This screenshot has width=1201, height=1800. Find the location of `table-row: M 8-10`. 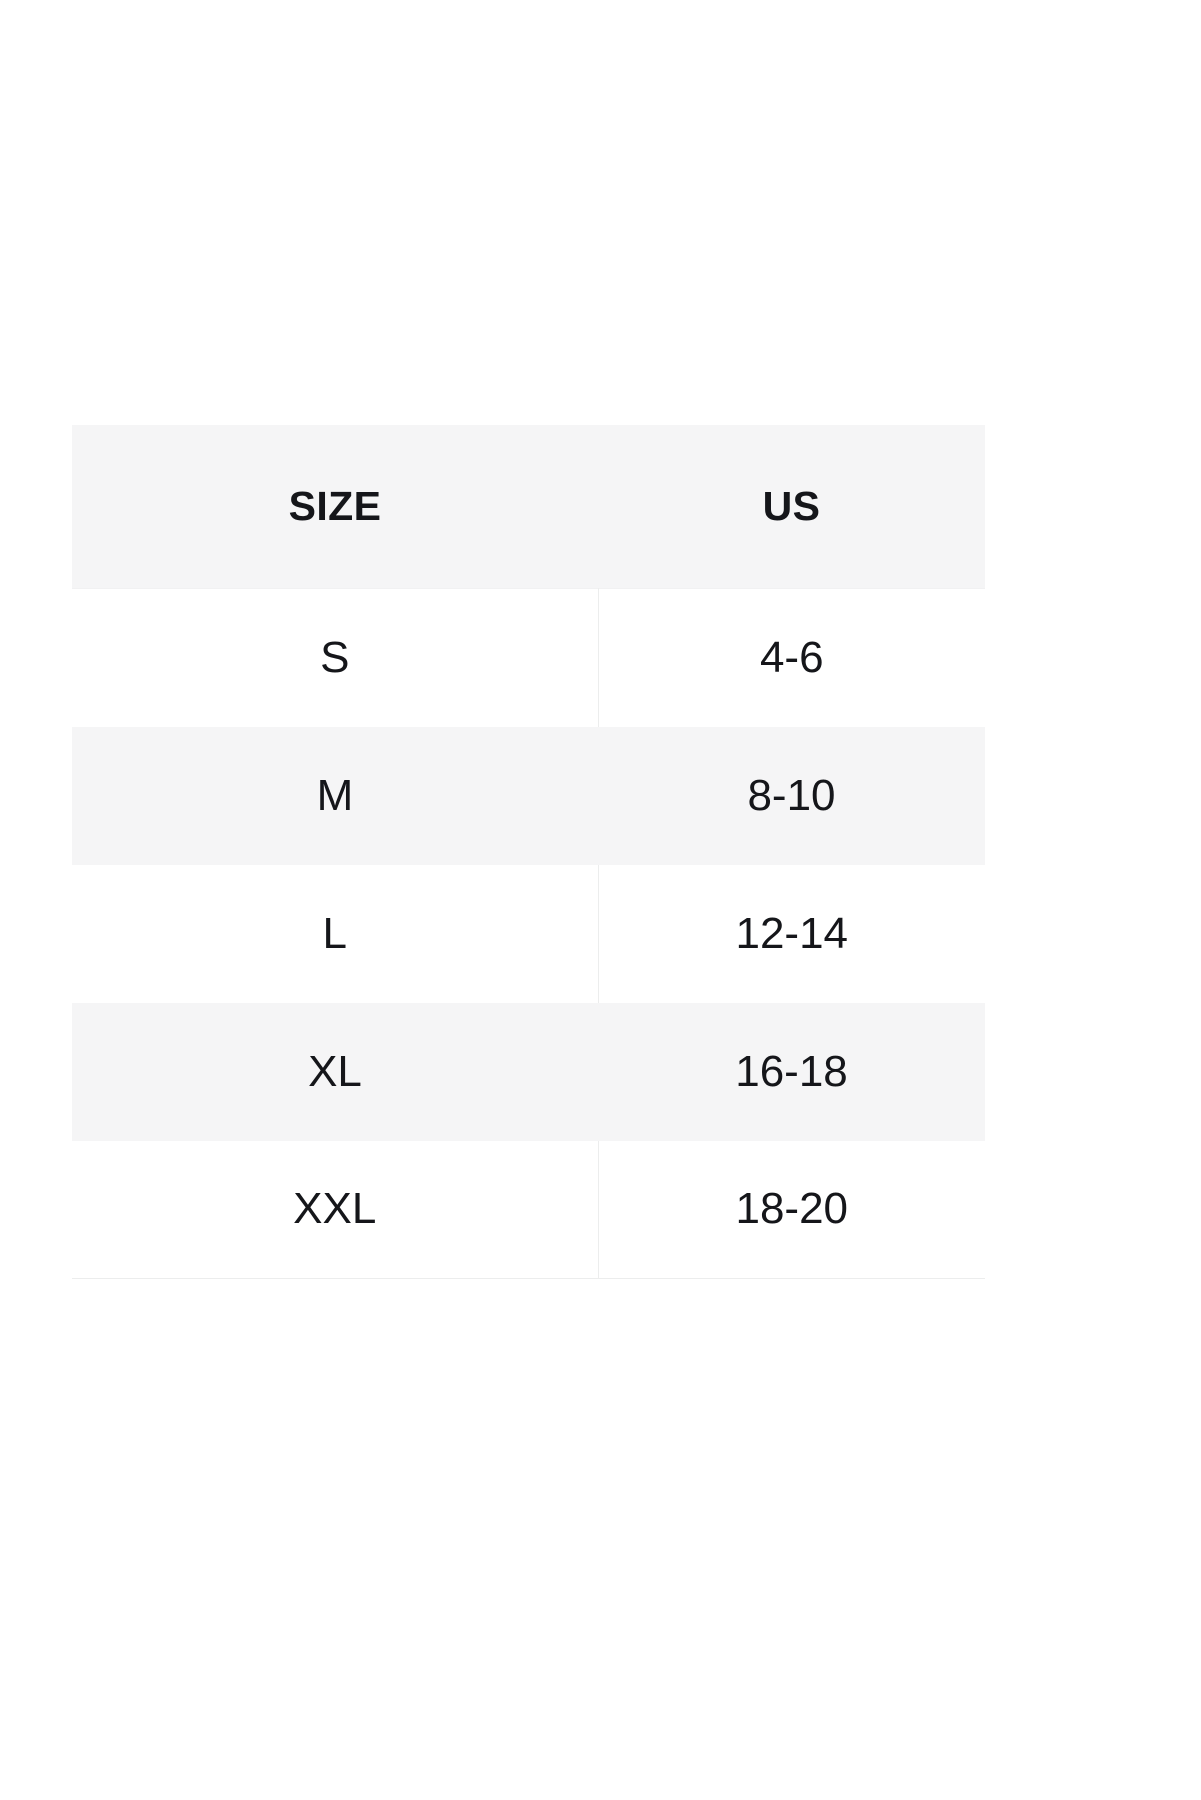

table-row: M 8-10 is located at coordinates (528, 795).